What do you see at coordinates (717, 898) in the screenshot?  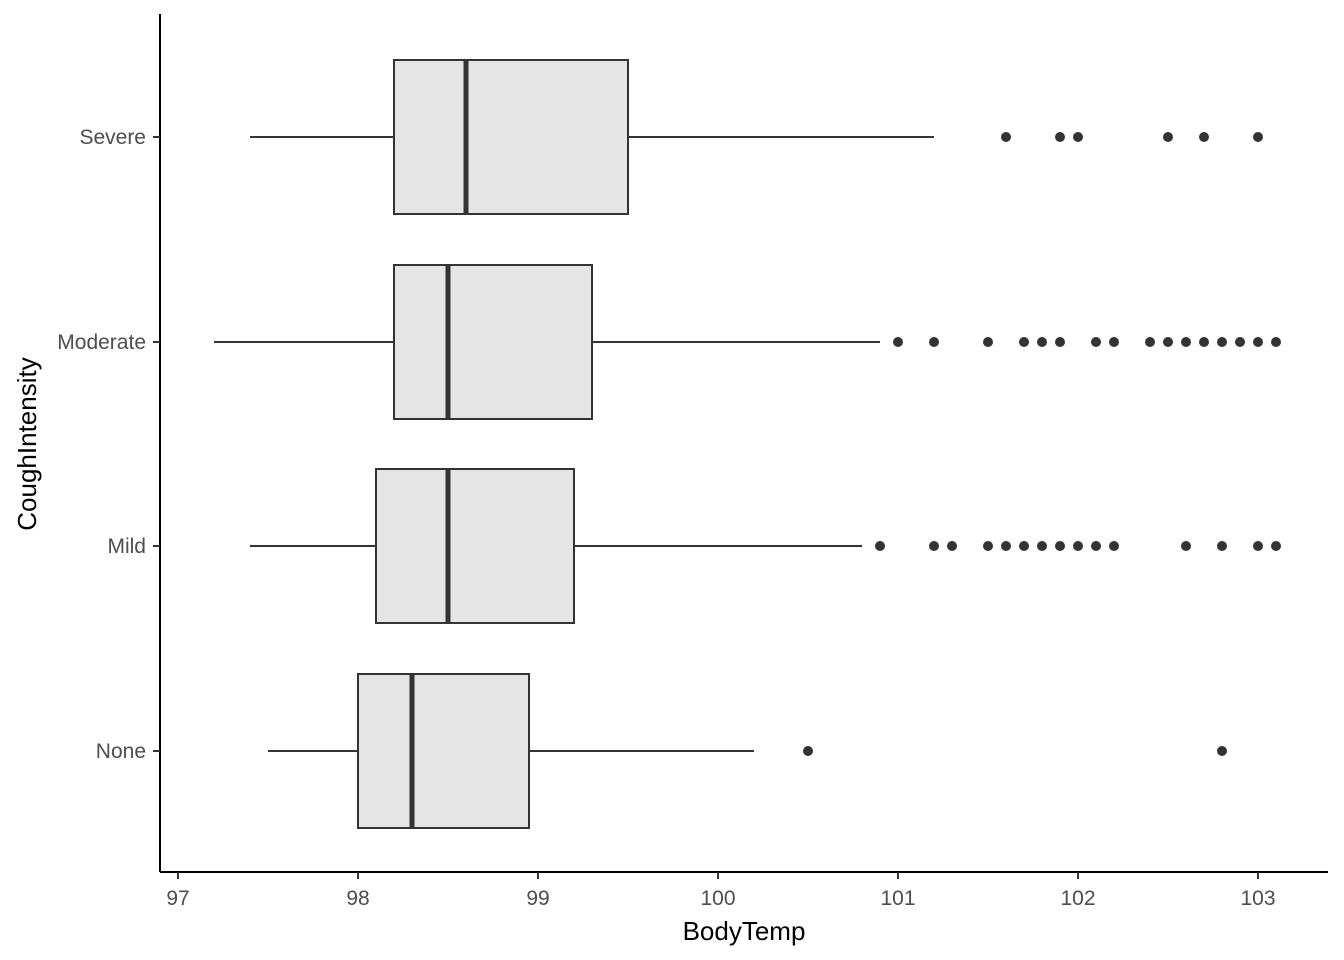 I see `x-tick-label: 100` at bounding box center [717, 898].